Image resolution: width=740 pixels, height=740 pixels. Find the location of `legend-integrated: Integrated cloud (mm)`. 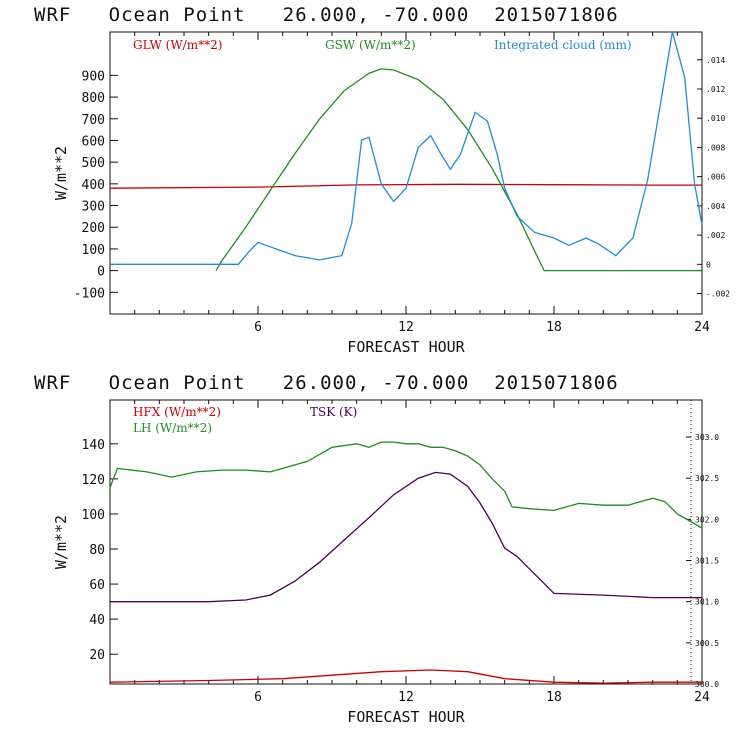

legend-integrated: Integrated cloud (mm) is located at coordinates (563, 45).